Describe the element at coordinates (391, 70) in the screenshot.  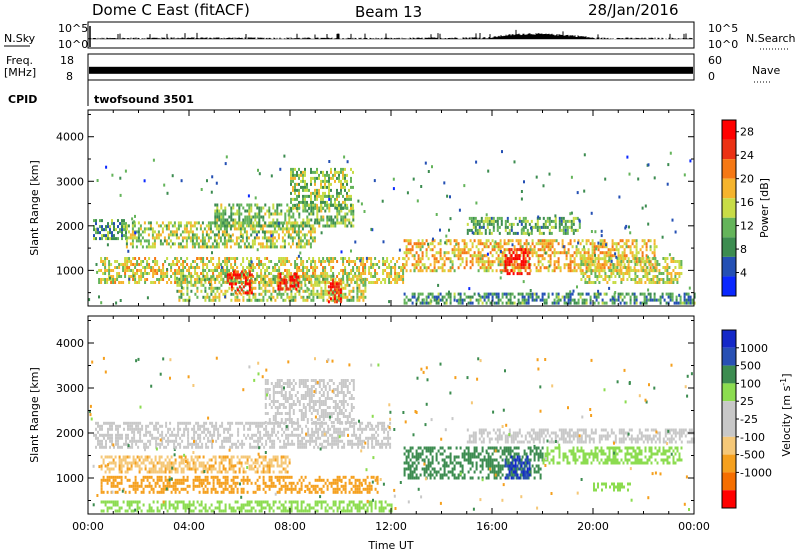
I see `frequency-band` at that location.